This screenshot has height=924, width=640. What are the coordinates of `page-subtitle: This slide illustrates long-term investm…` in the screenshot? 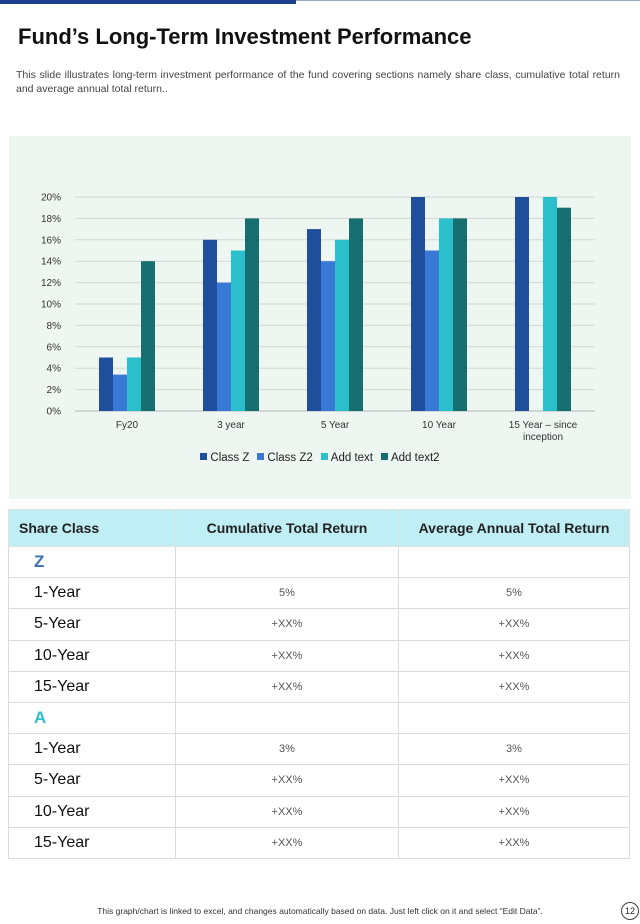 It's located at (318, 82).